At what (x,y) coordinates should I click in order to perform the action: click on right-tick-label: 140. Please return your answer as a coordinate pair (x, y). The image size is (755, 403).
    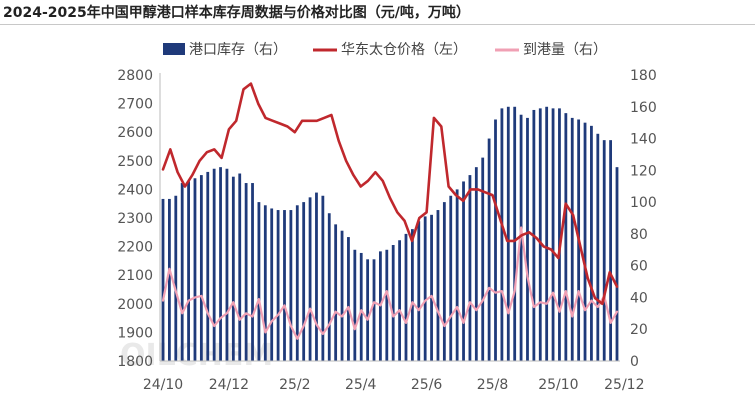
    Looking at the image, I should click on (643, 140).